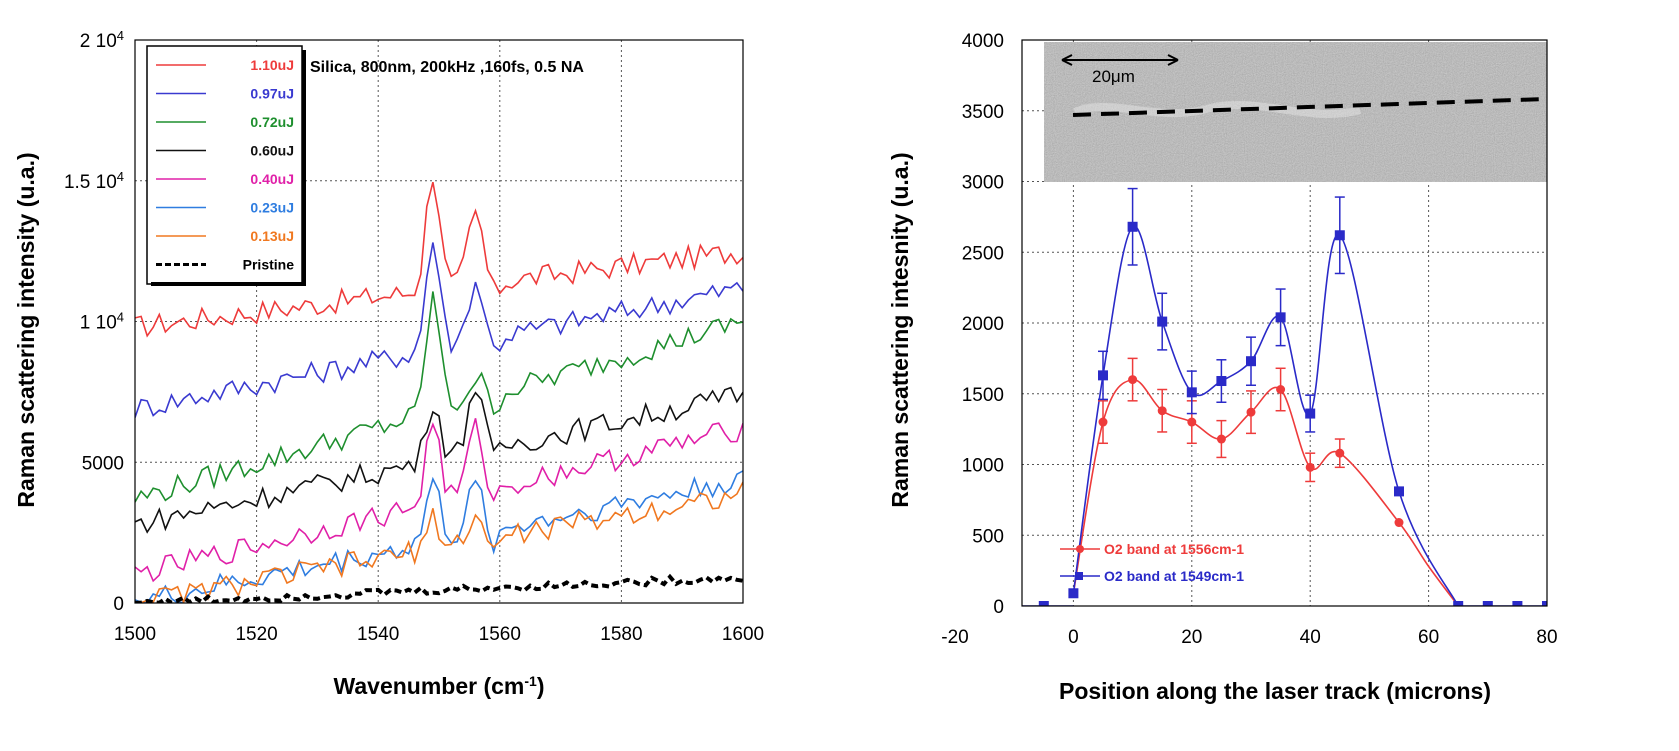 This screenshot has width=1679, height=751. I want to click on left-y-tick-label: 5000, so click(103, 463).